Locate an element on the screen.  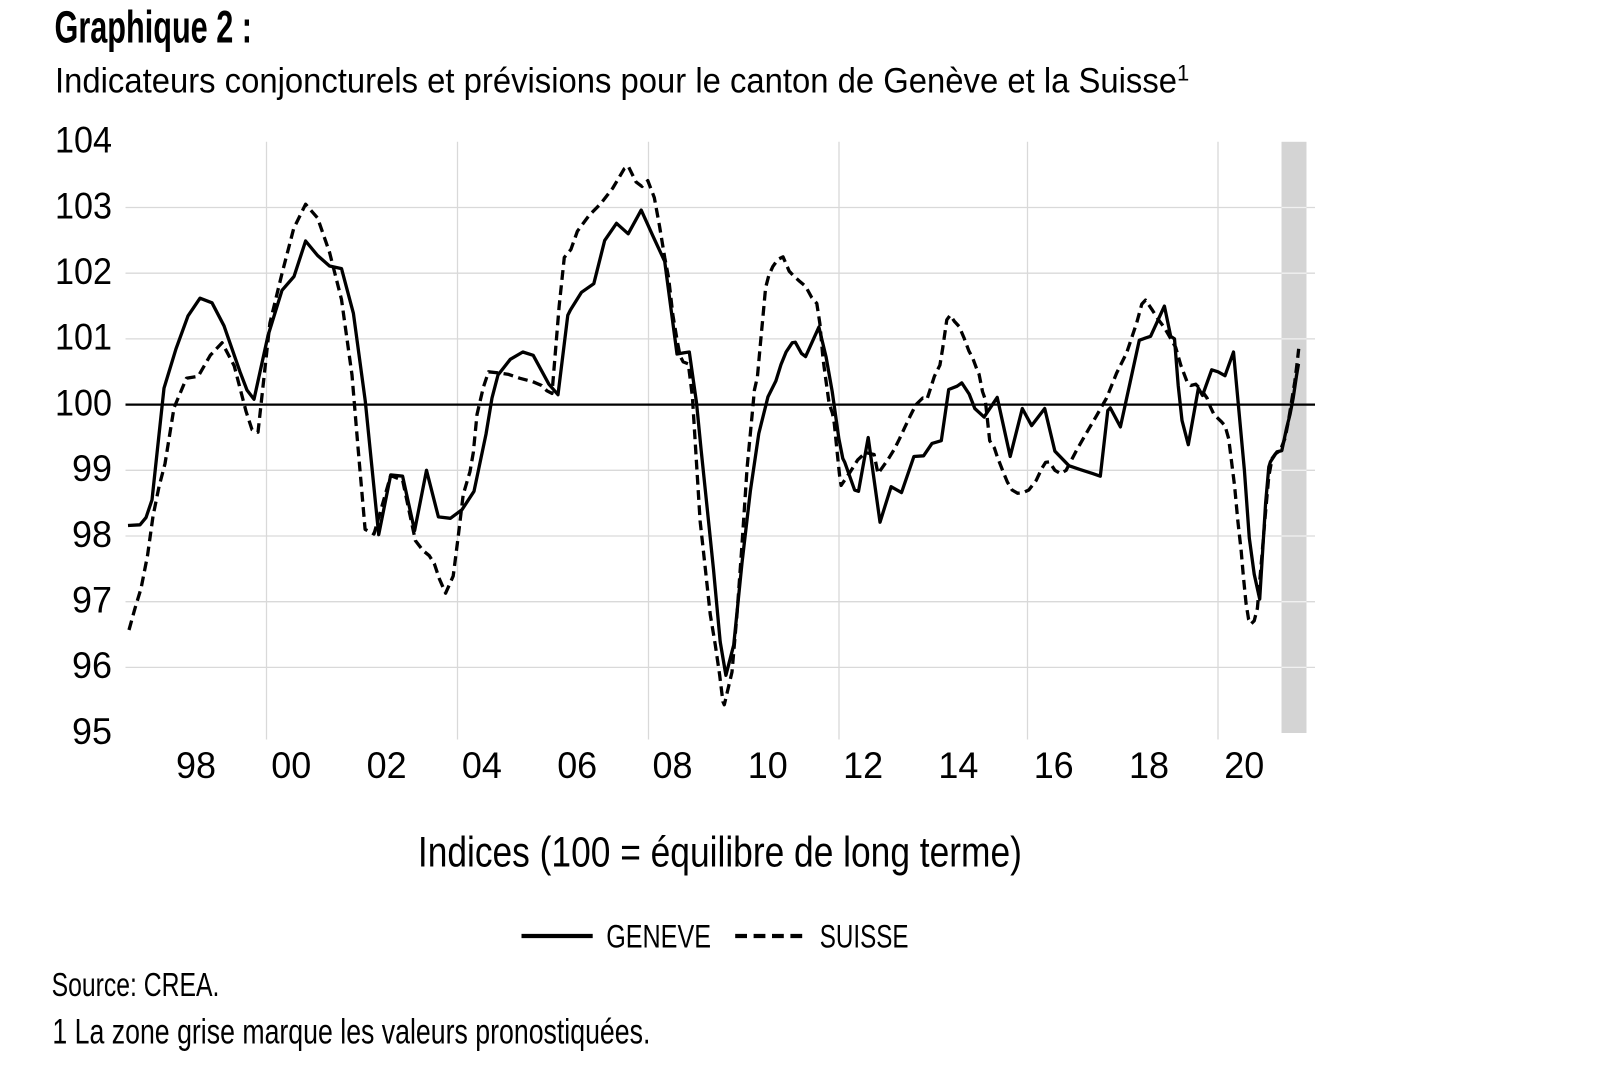
svg-text: SUISSE is located at coordinates (864, 936).